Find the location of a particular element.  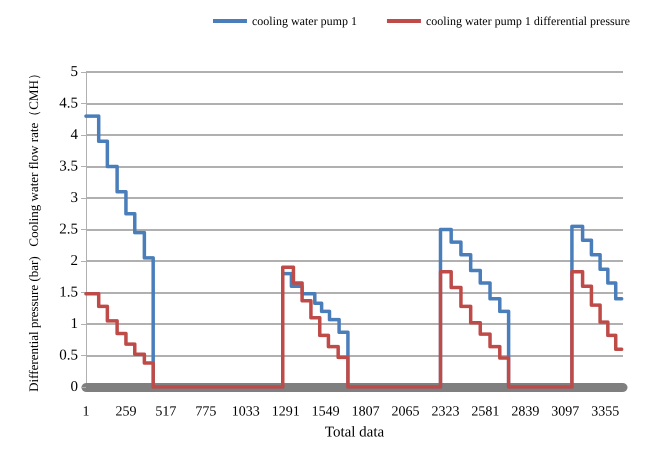

x-tick-label: 2581 is located at coordinates (485, 412).